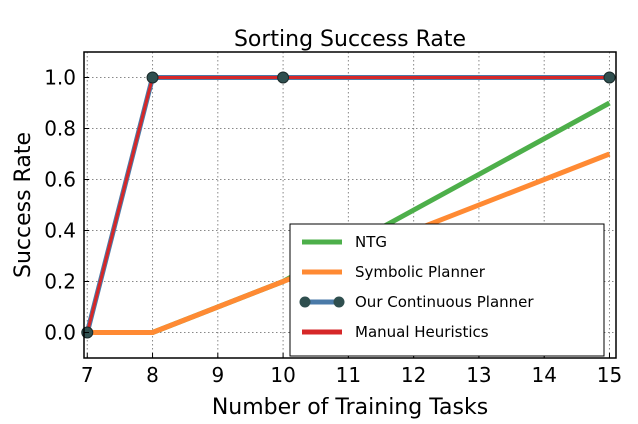 The width and height of the screenshot is (638, 424). I want to click on y-tick-label: 0.2, so click(60, 282).